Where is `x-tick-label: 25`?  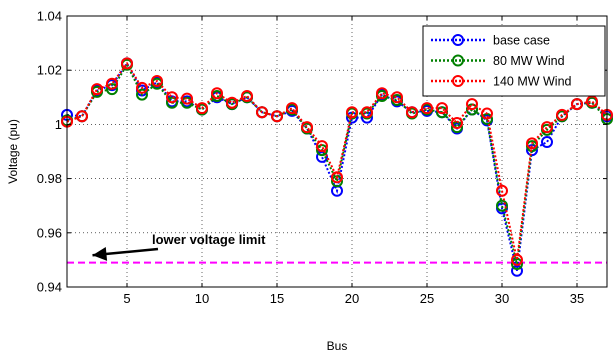 x-tick-label: 25 is located at coordinates (427, 298).